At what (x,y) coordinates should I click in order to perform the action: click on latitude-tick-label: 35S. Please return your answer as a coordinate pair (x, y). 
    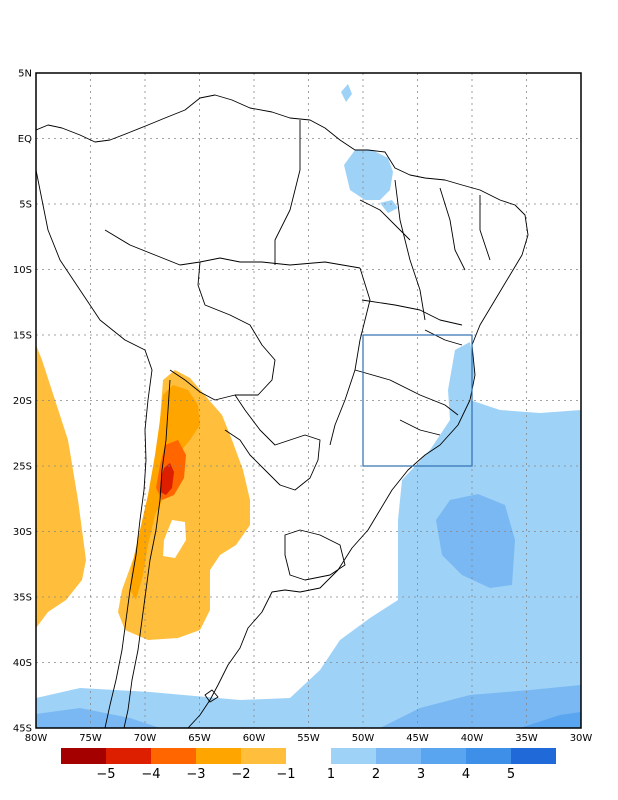
    Looking at the image, I should click on (22, 598).